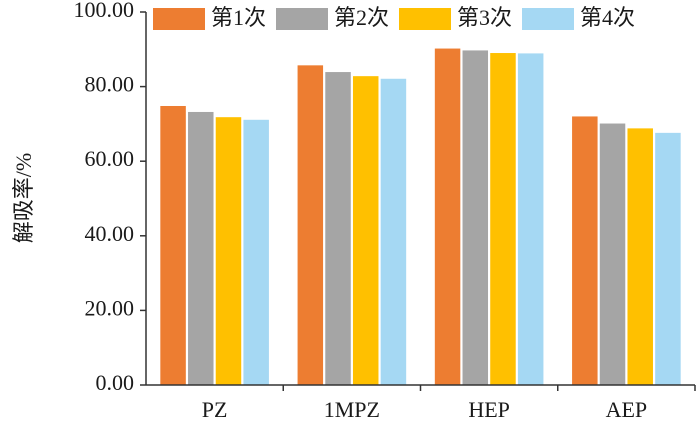  What do you see at coordinates (115, 382) in the screenshot?
I see `y-tick-label: 0.00` at bounding box center [115, 382].